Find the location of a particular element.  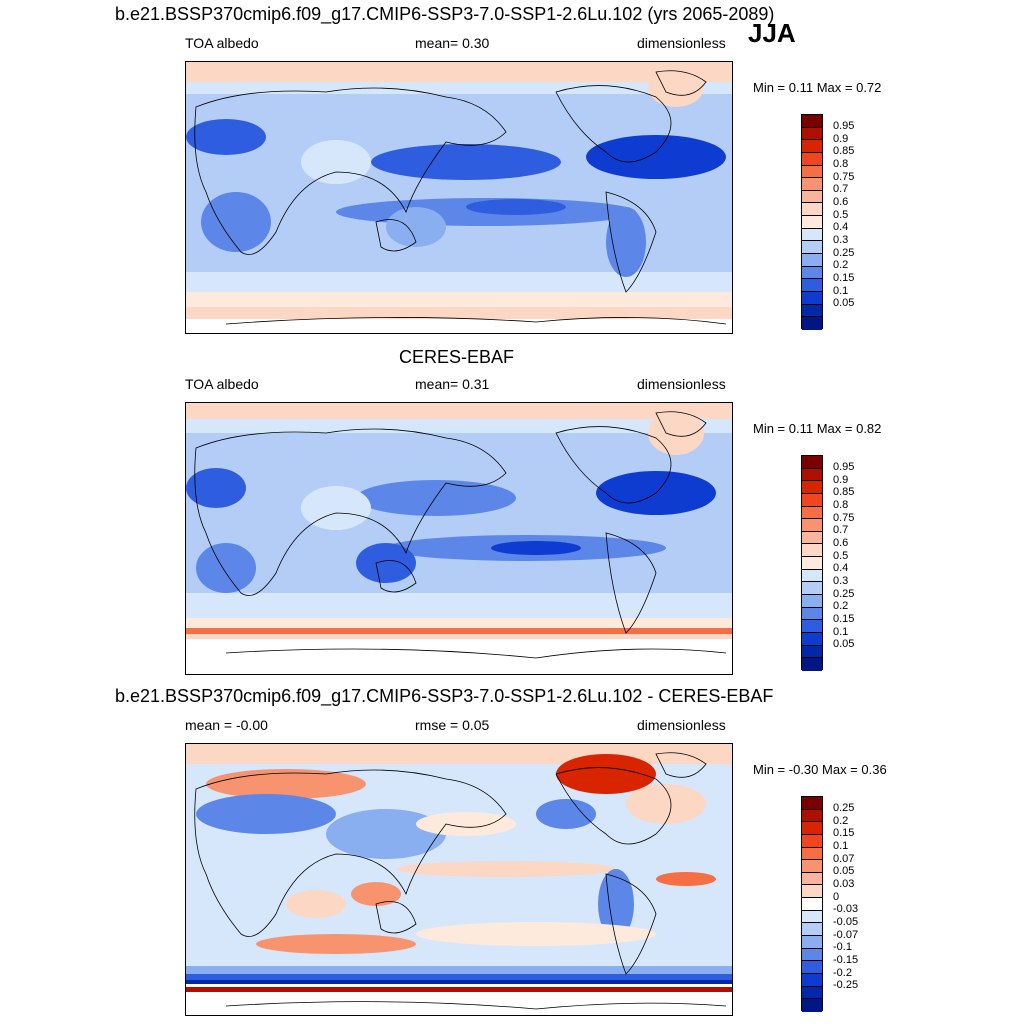

panel-2-map is located at coordinates (459, 538).